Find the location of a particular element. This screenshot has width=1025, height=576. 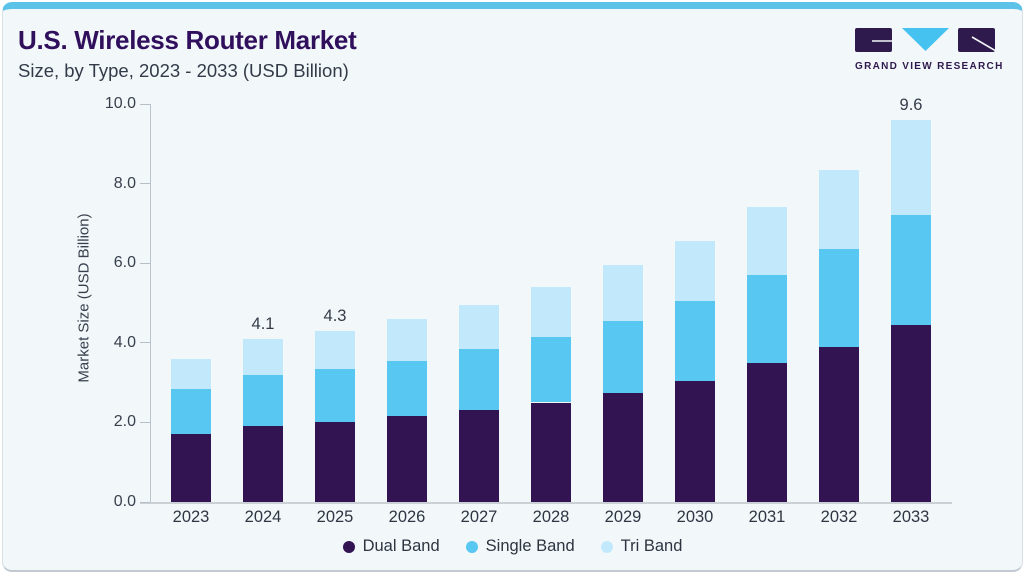

bar-segment-single-band-2032 is located at coordinates (839, 298).